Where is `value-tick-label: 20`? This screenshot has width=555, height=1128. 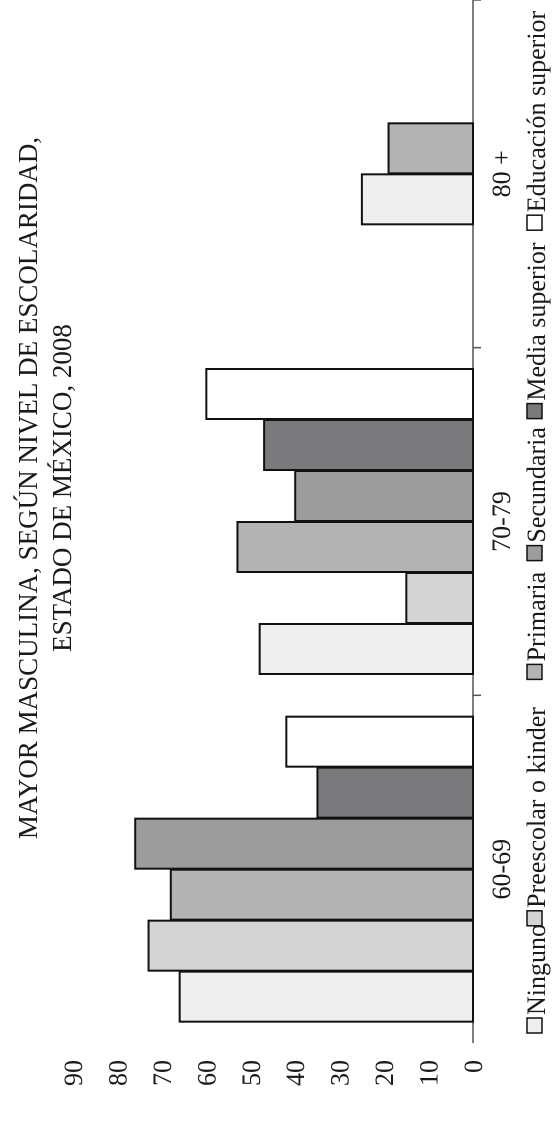
value-tick-label: 20 is located at coordinates (384, 1073).